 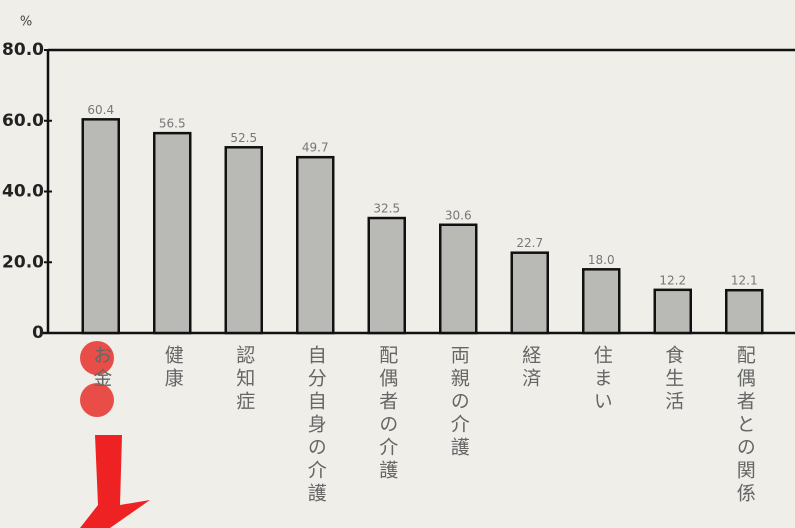 I want to click on value-label: 30.6, so click(x=458, y=215).